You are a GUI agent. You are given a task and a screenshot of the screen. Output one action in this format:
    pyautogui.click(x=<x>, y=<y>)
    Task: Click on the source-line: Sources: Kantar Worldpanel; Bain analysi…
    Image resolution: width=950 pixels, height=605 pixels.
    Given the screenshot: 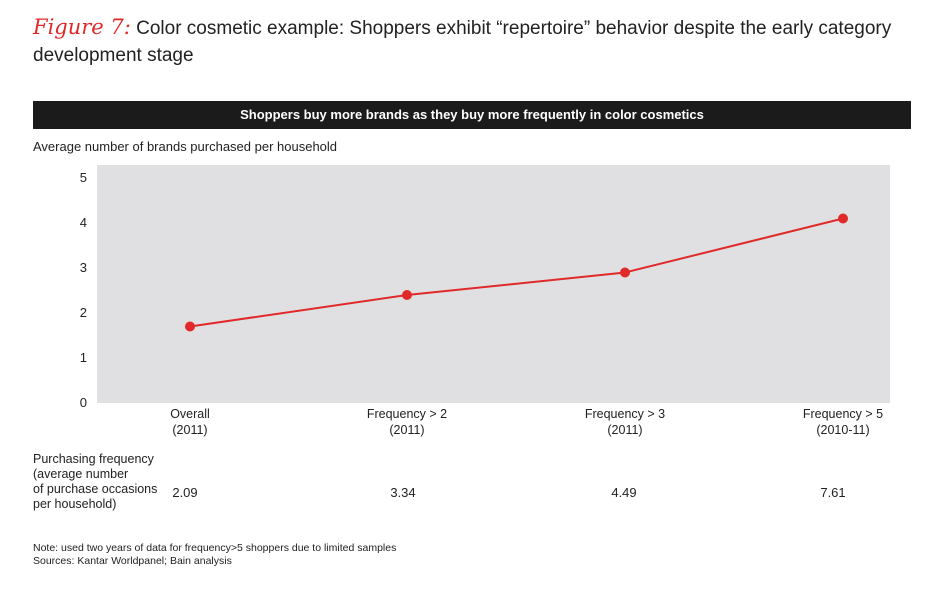 What is the action you would take?
    pyautogui.click(x=132, y=561)
    